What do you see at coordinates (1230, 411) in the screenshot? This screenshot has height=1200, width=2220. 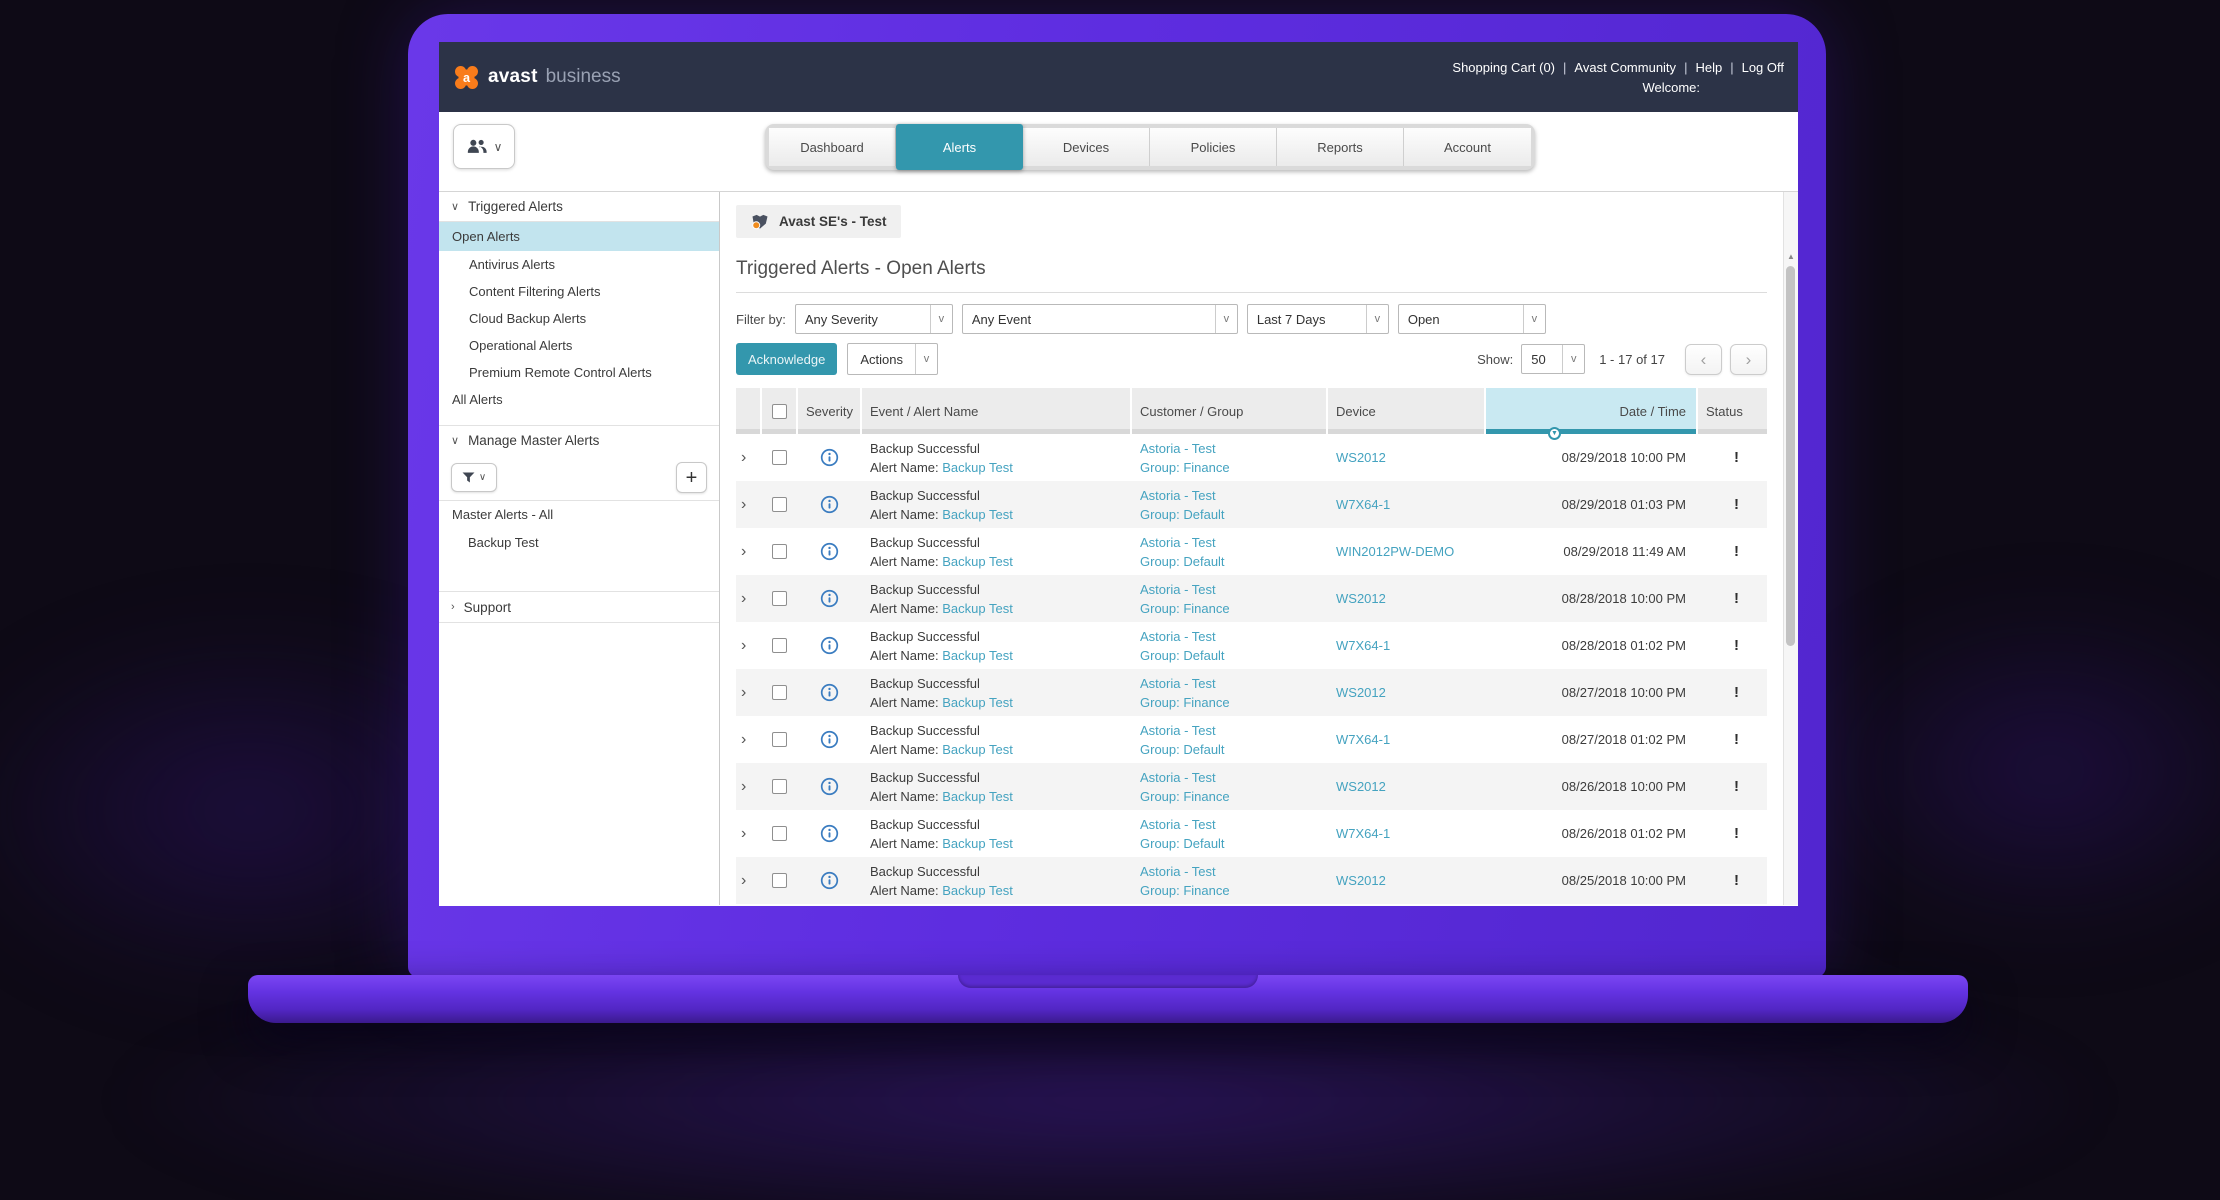 I see `column-header-customer: Customer / Group` at bounding box center [1230, 411].